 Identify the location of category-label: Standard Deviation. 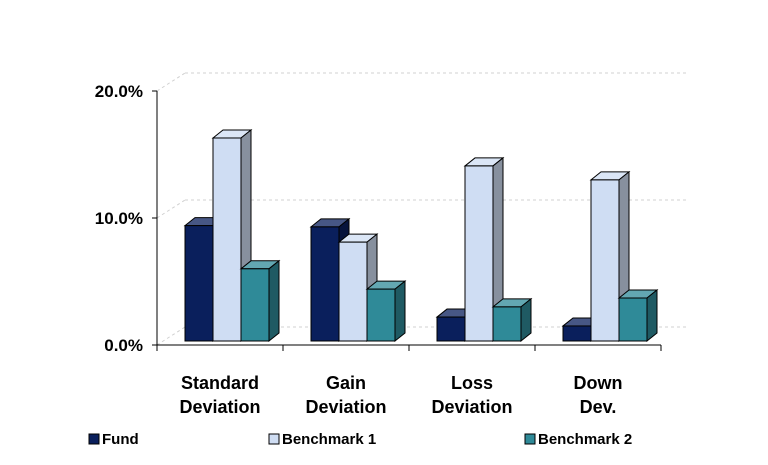
(219, 395).